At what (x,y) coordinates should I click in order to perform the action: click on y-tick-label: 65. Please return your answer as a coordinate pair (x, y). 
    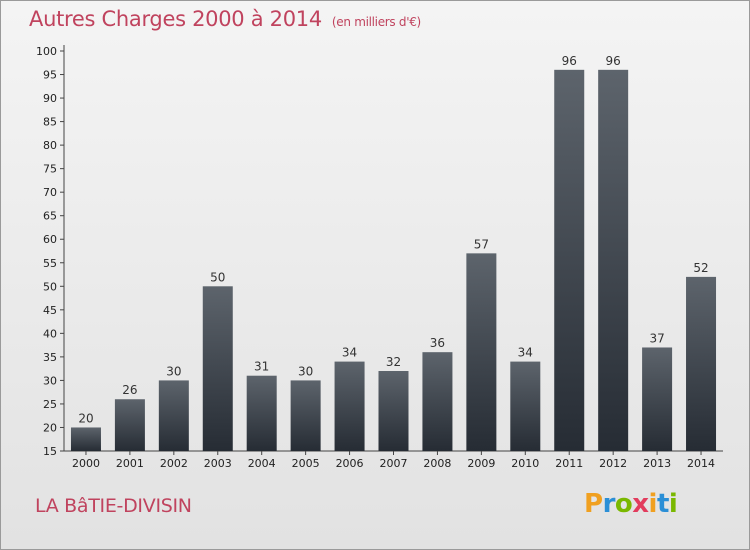
    Looking at the image, I should click on (50, 216).